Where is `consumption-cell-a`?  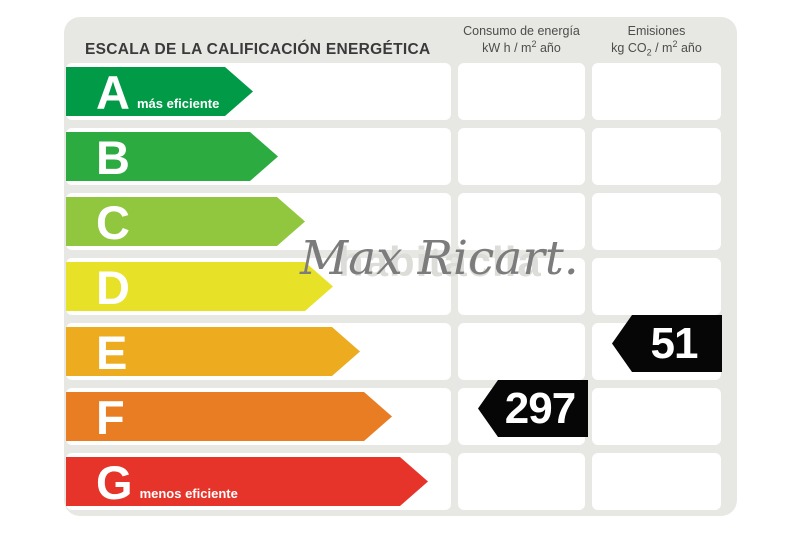 consumption-cell-a is located at coordinates (521, 91).